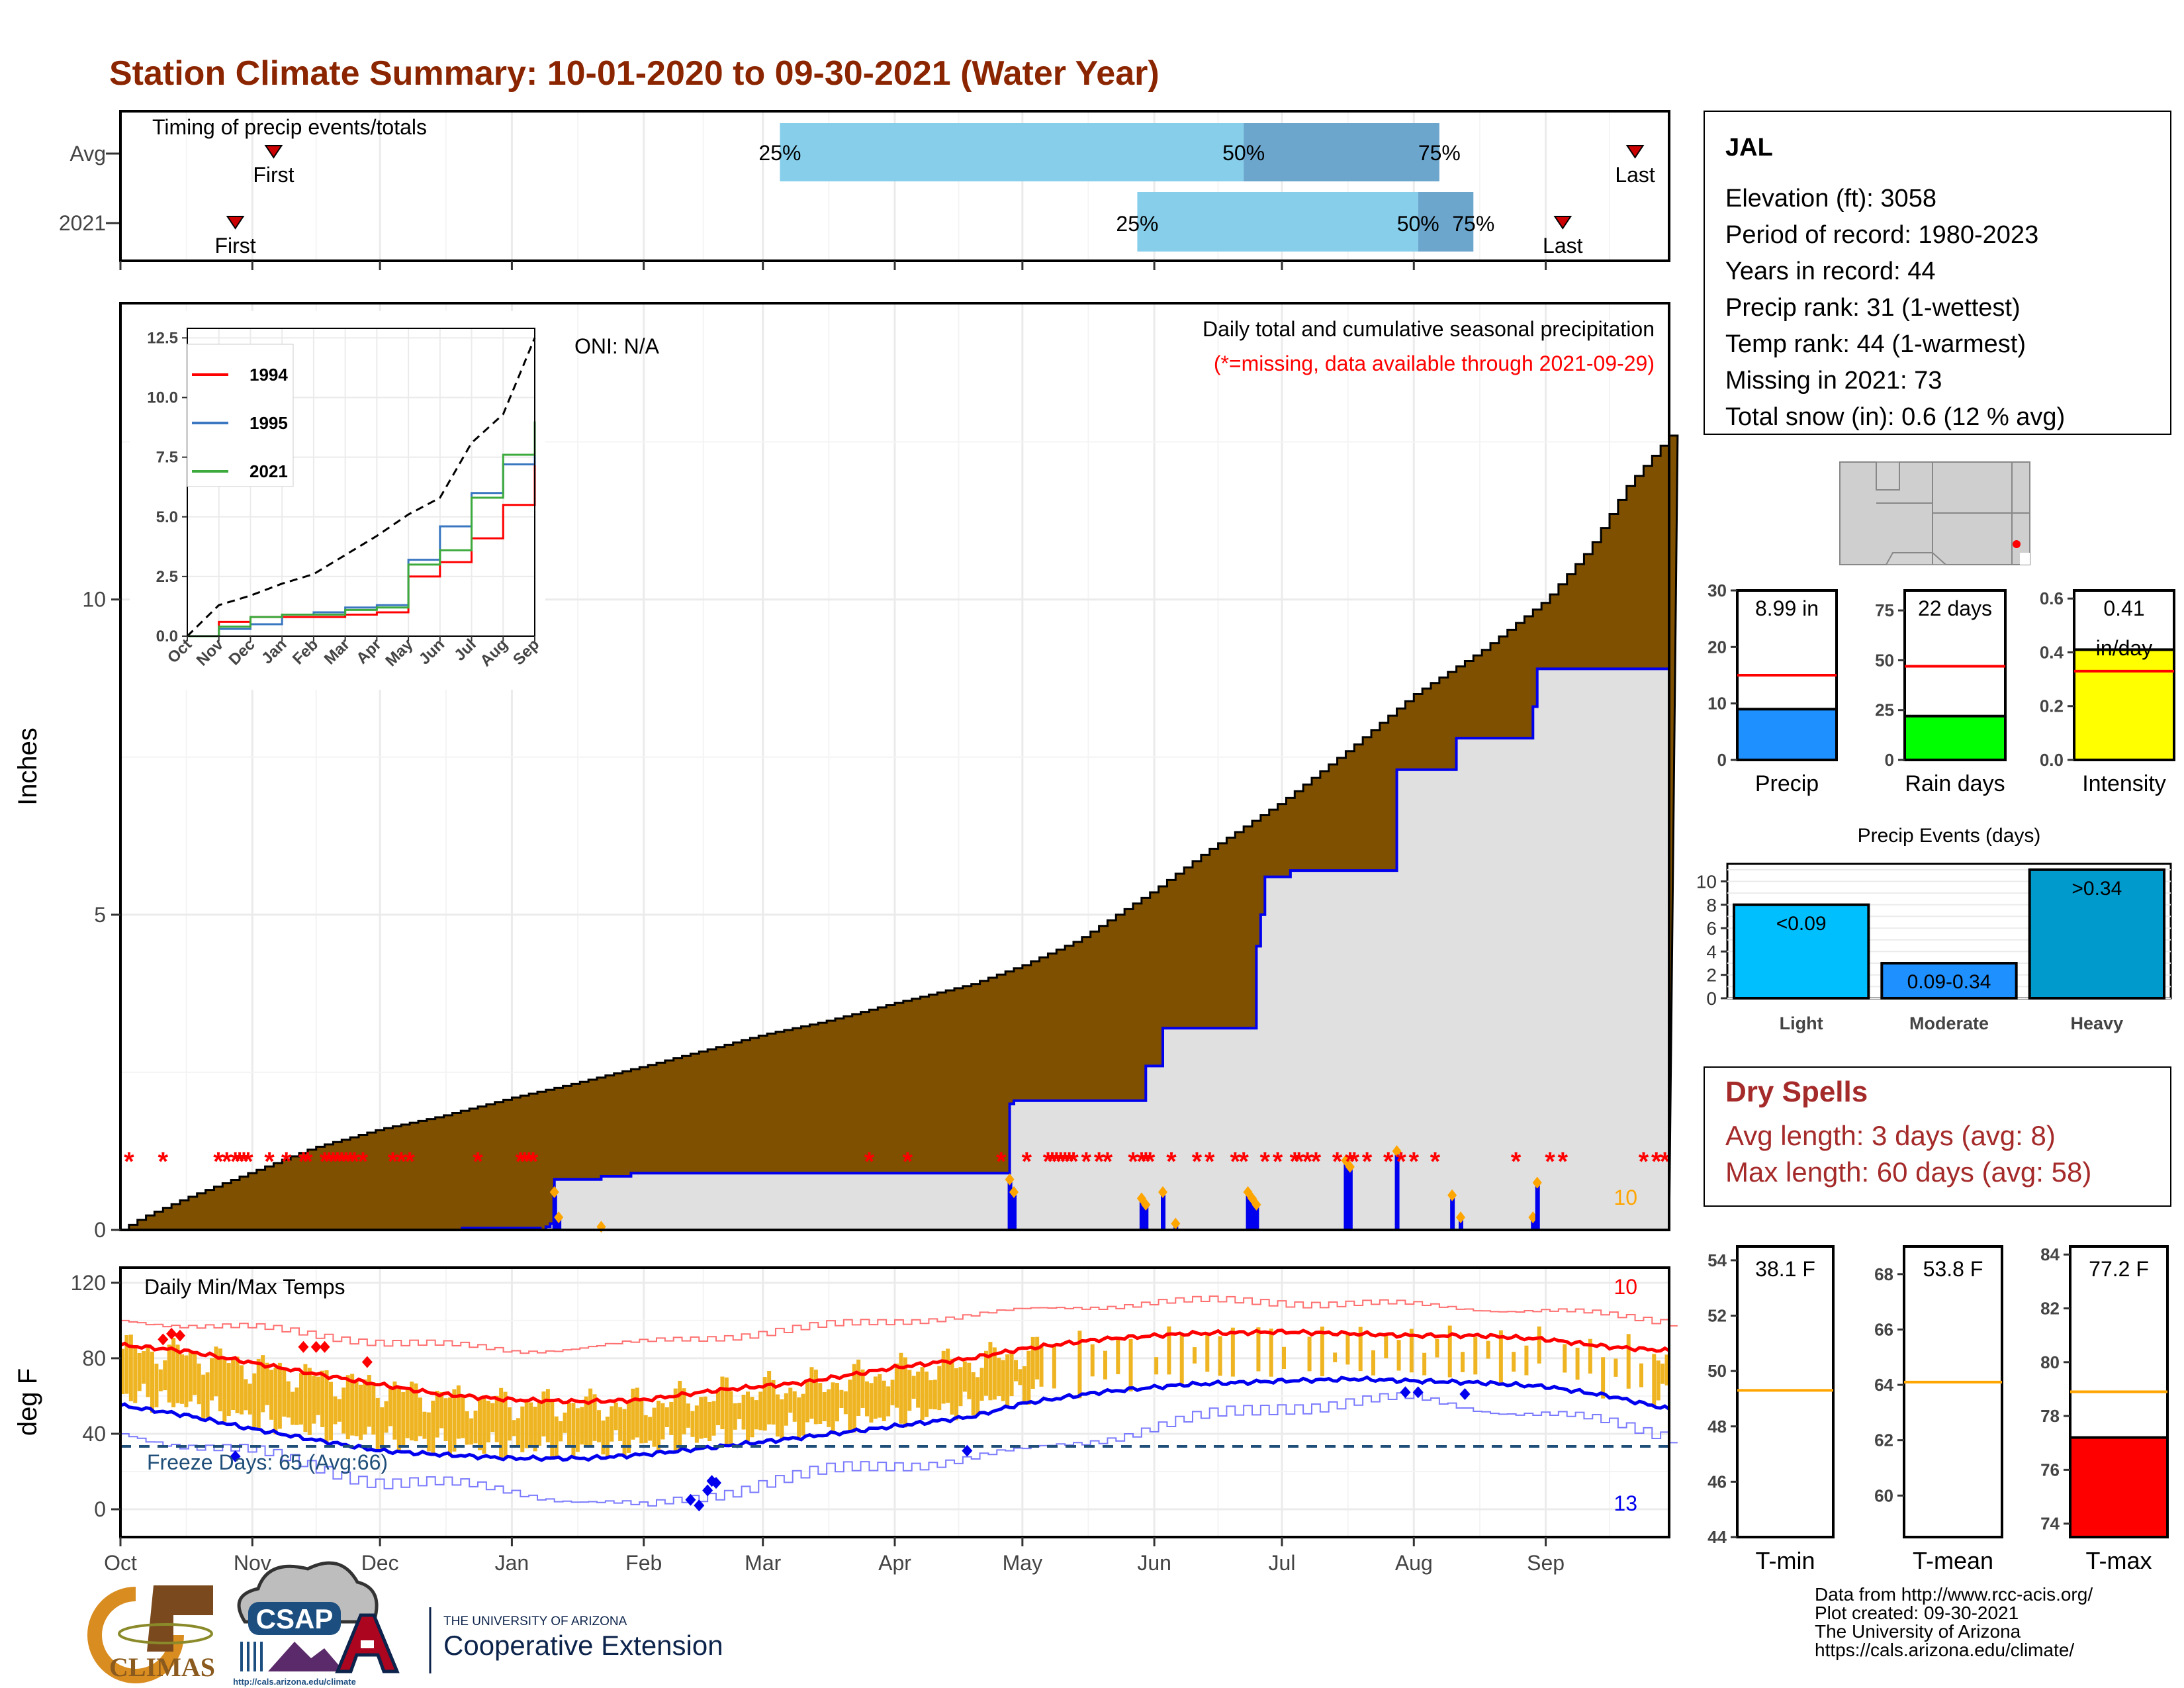  Describe the element at coordinates (94, 1434) in the screenshot. I see `temp-y-tick-label: 40` at that location.